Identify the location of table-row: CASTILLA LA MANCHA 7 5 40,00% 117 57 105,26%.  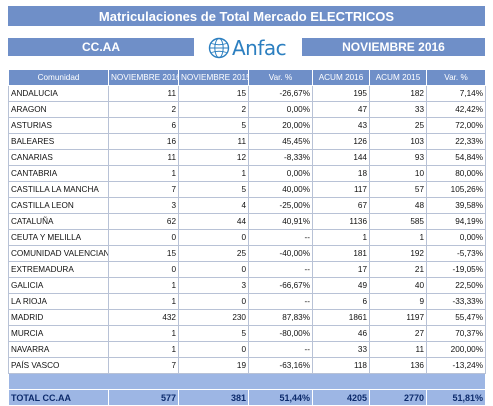
(247, 189).